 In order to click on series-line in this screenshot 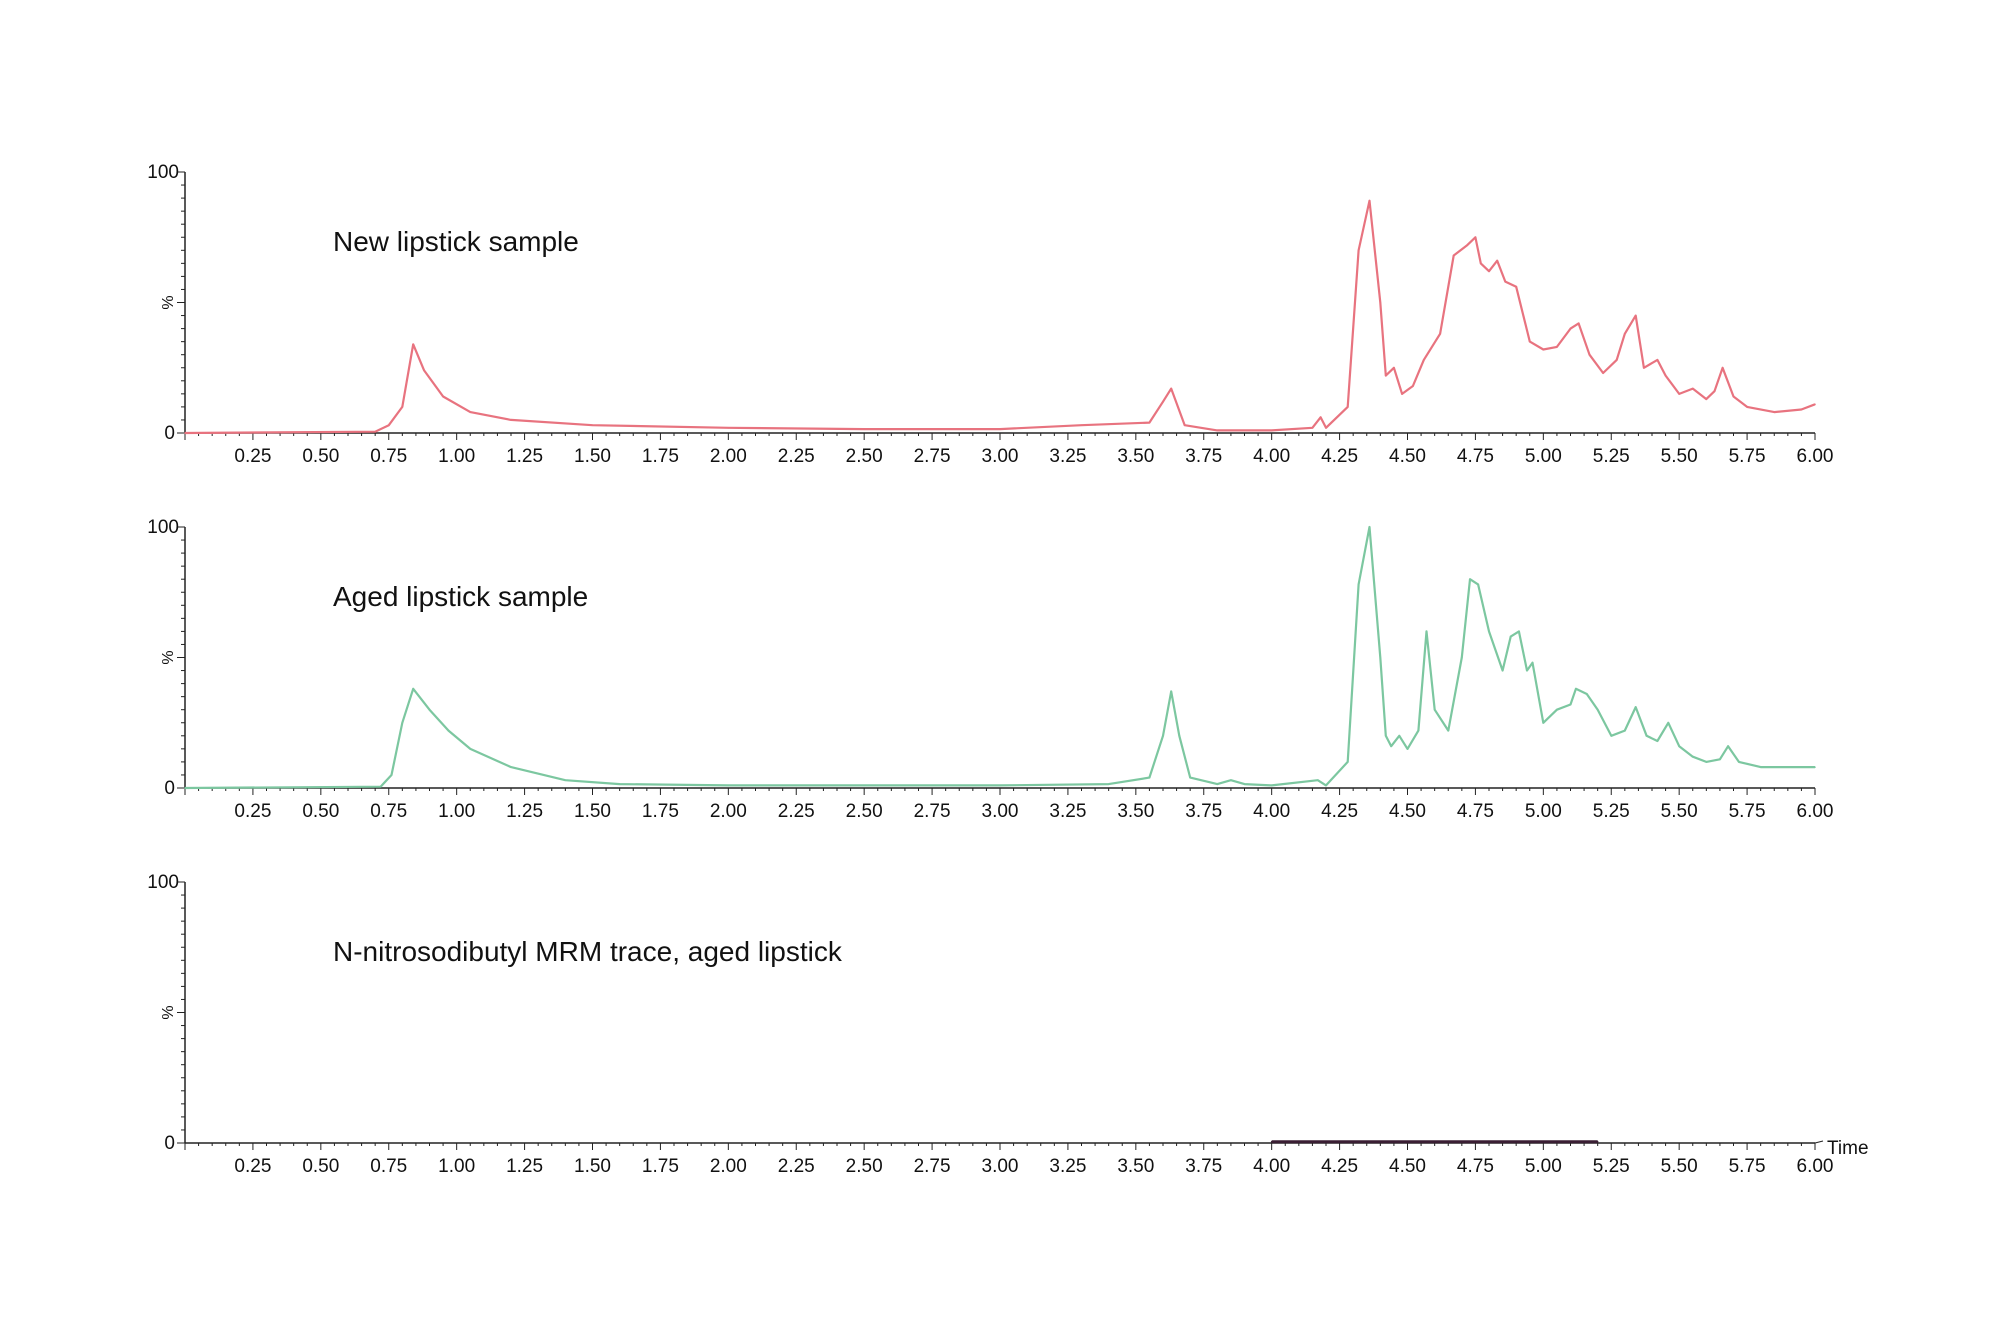, I will do `click(1000, 317)`.